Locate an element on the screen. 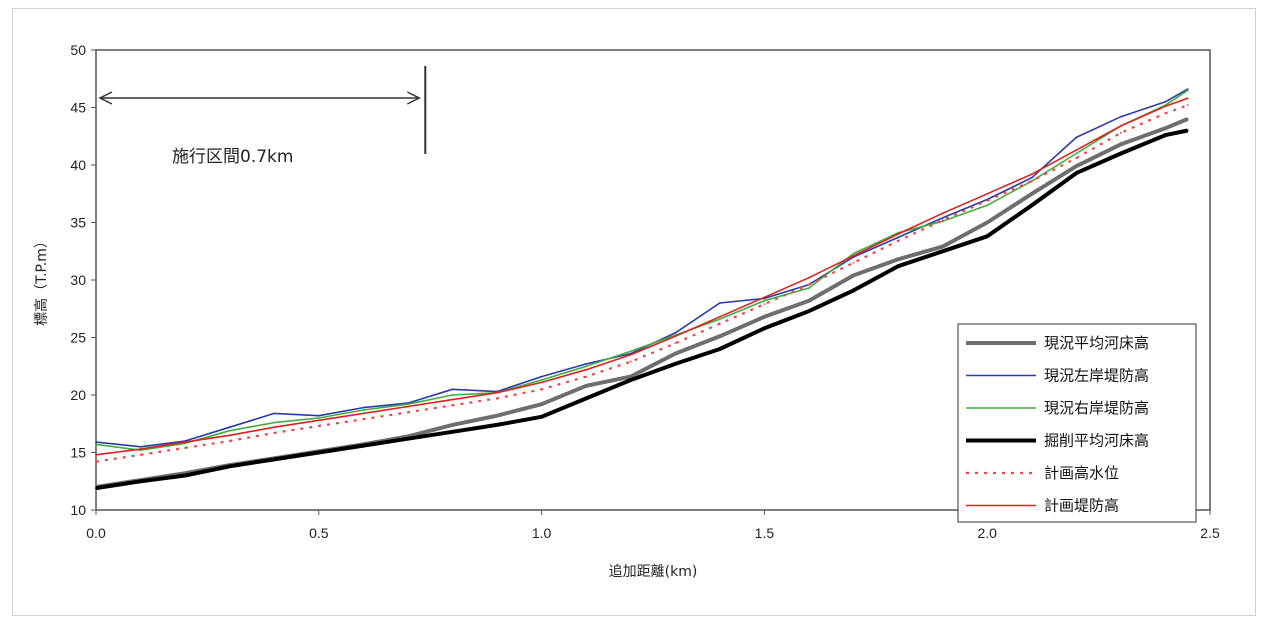 Image resolution: width=1268 pixels, height=625 pixels. y-tick-label: 40 is located at coordinates (78, 165).